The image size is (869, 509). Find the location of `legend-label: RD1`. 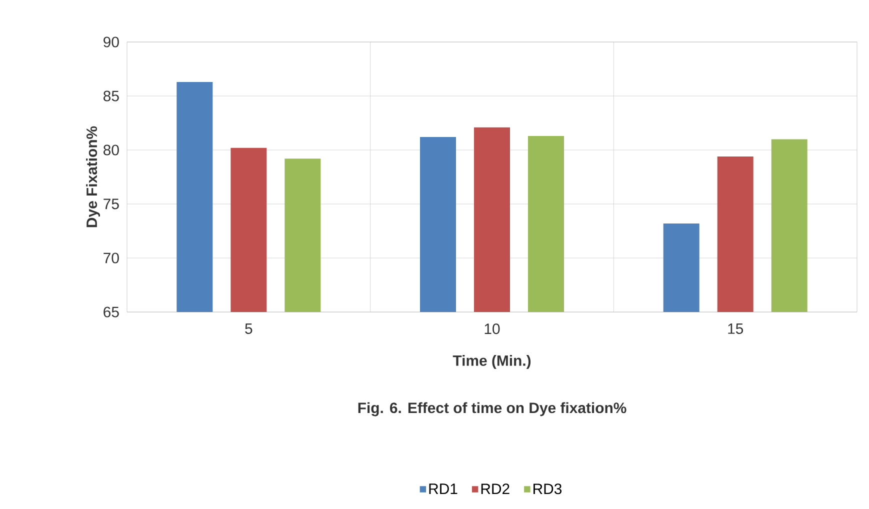

legend-label: RD1 is located at coordinates (443, 489).